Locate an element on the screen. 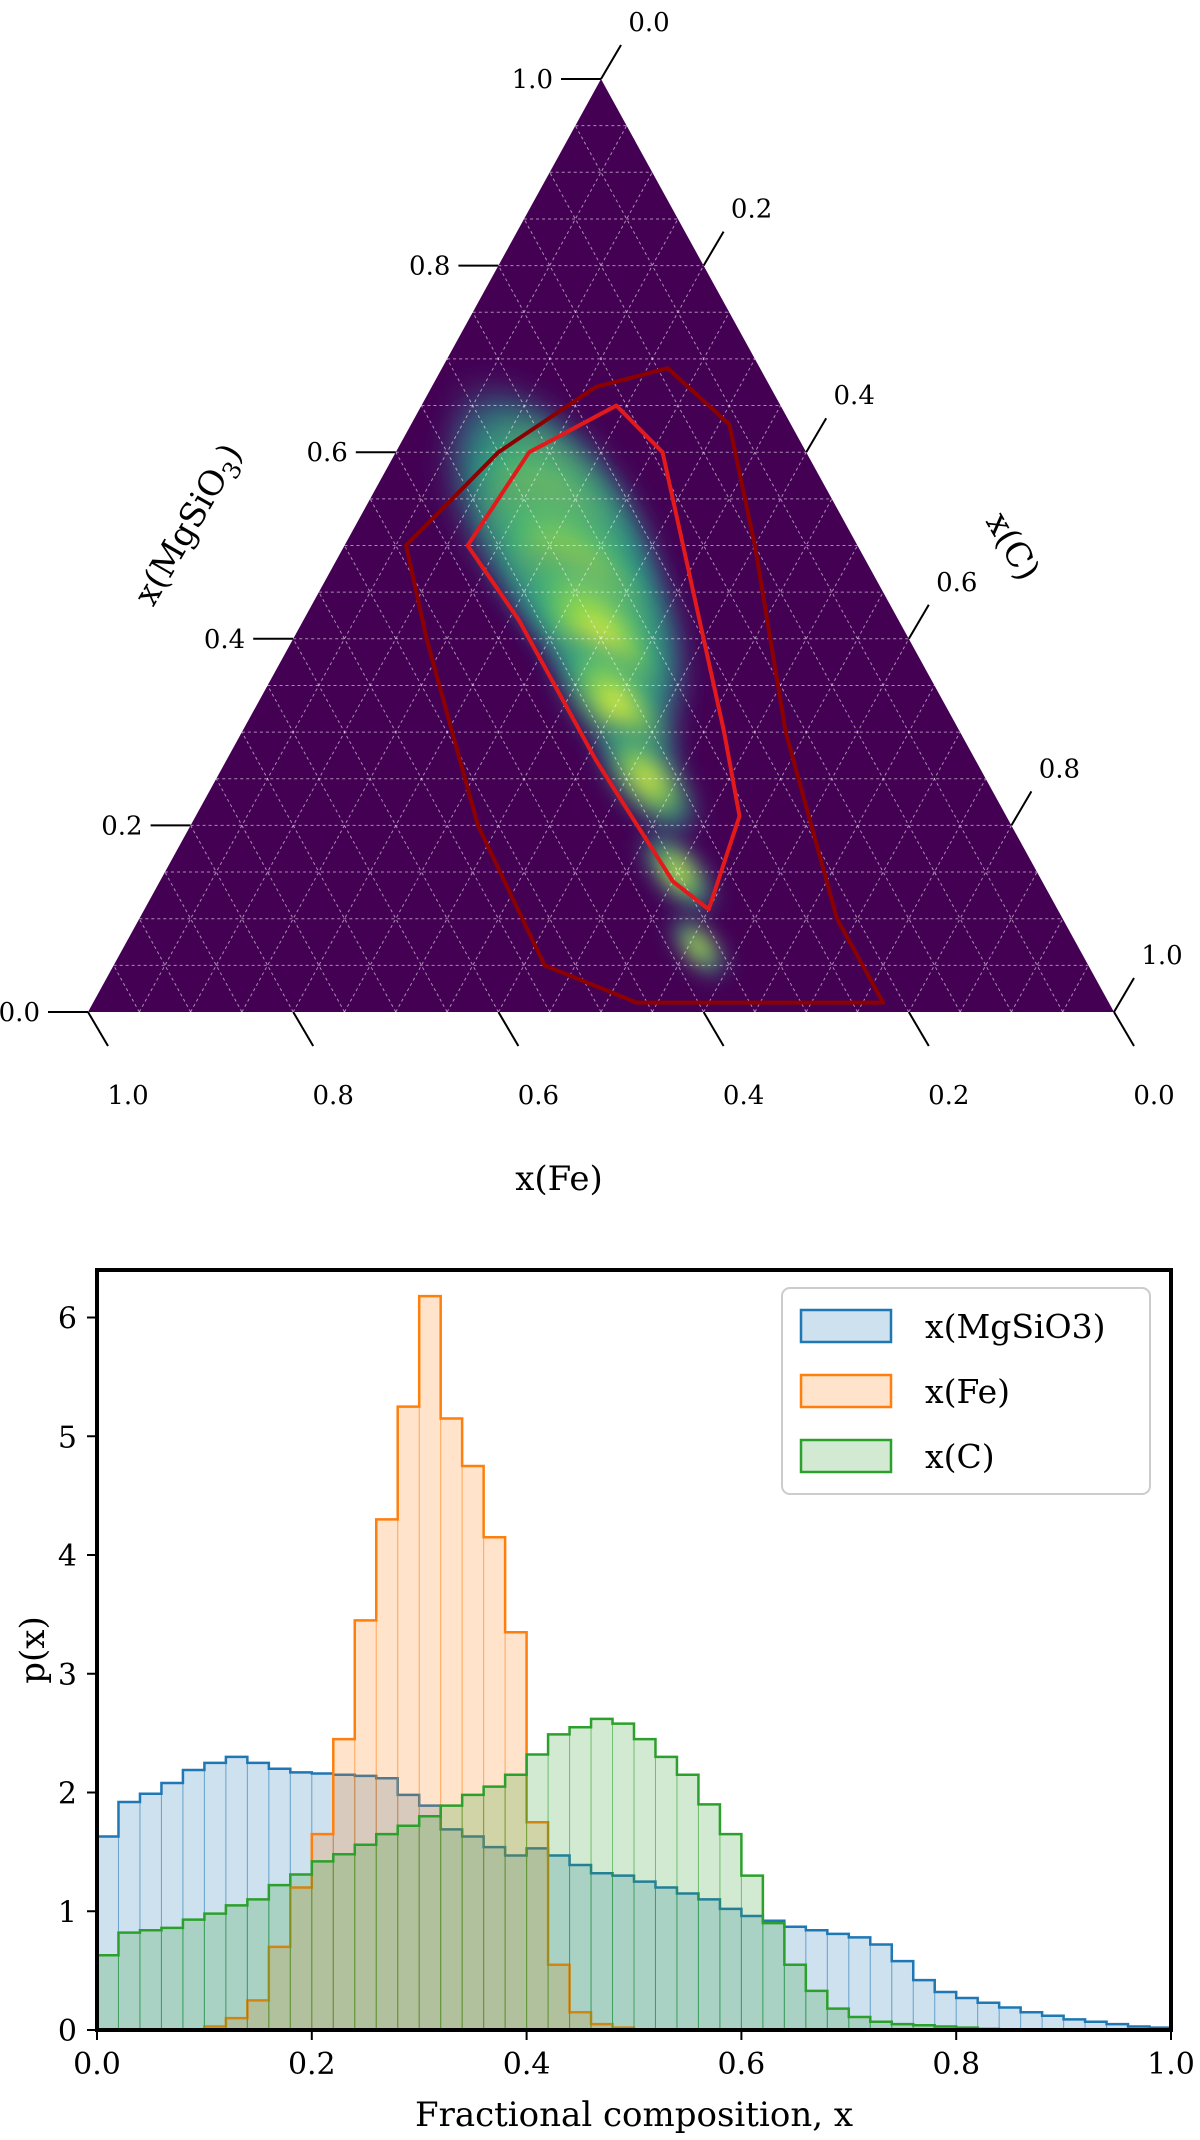  x-tick-label: 0.0 is located at coordinates (97, 2064).